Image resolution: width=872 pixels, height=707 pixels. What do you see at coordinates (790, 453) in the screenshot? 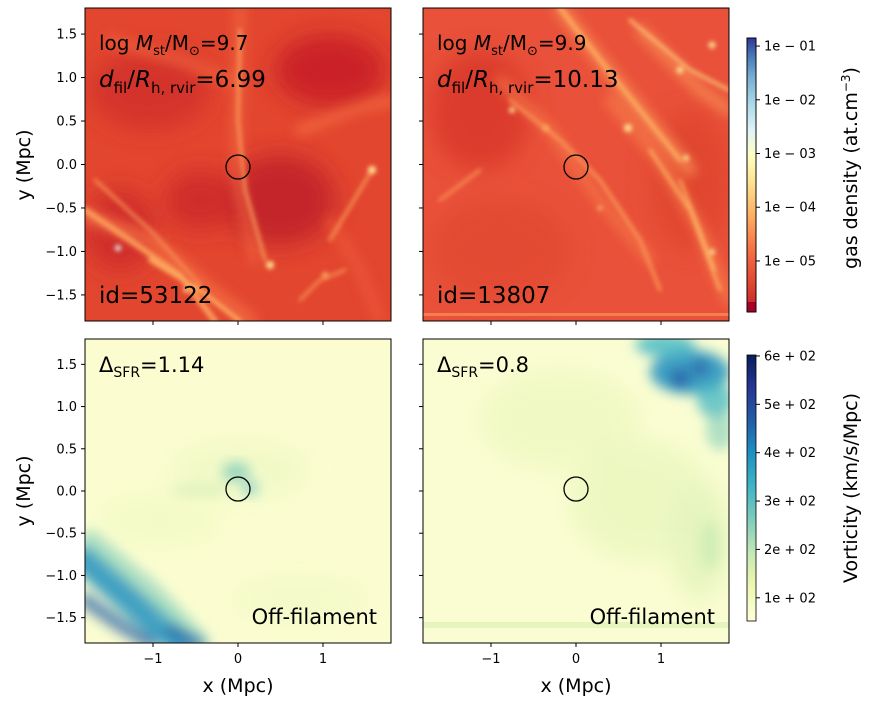
I see `colorbar-tick-label: 4e + 02` at bounding box center [790, 453].